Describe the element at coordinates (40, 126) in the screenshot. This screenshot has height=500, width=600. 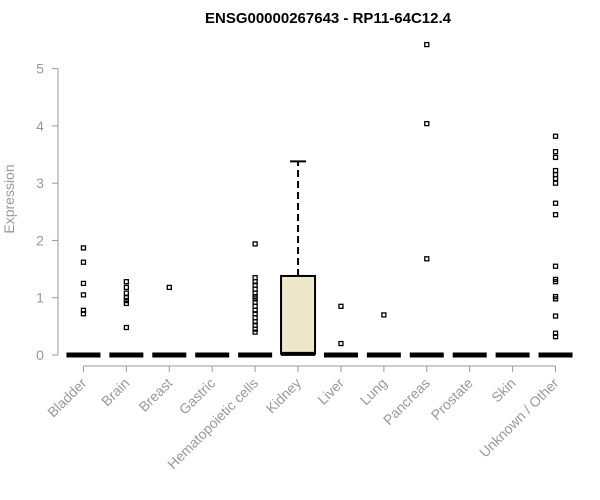
I see `y-tick-label: 4` at that location.